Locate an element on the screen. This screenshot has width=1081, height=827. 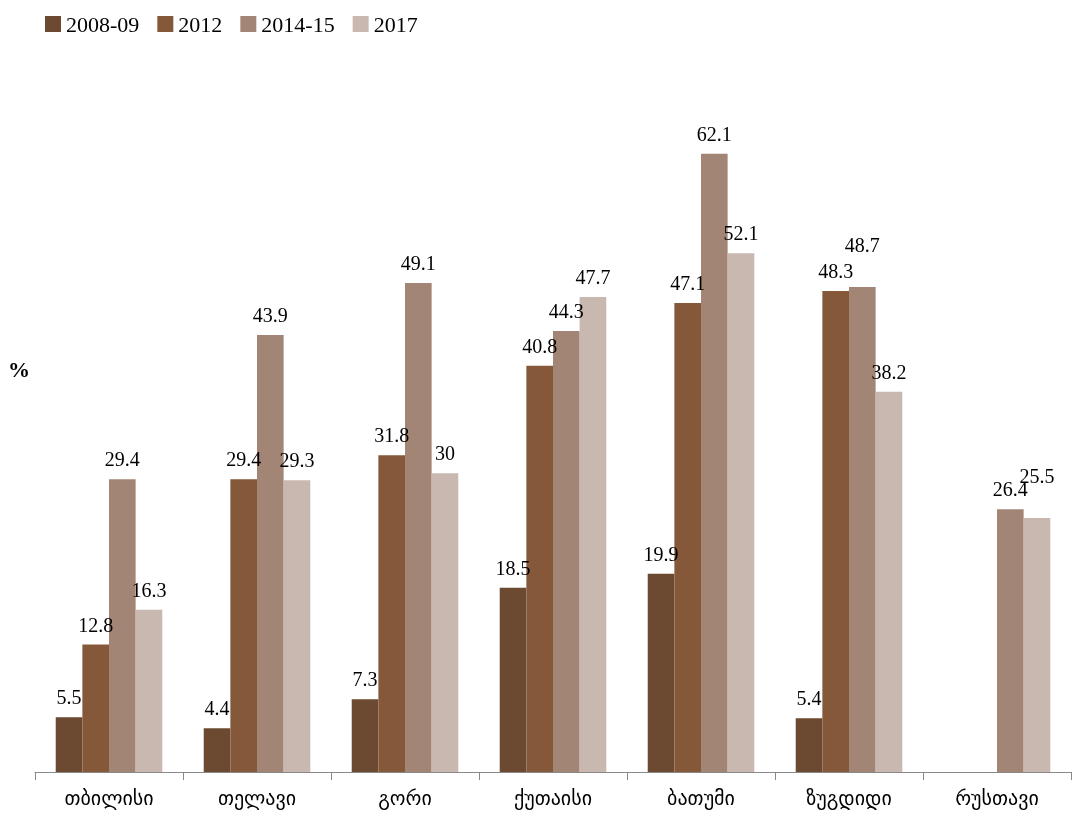
x-tick-label: თელავი is located at coordinates (257, 798).